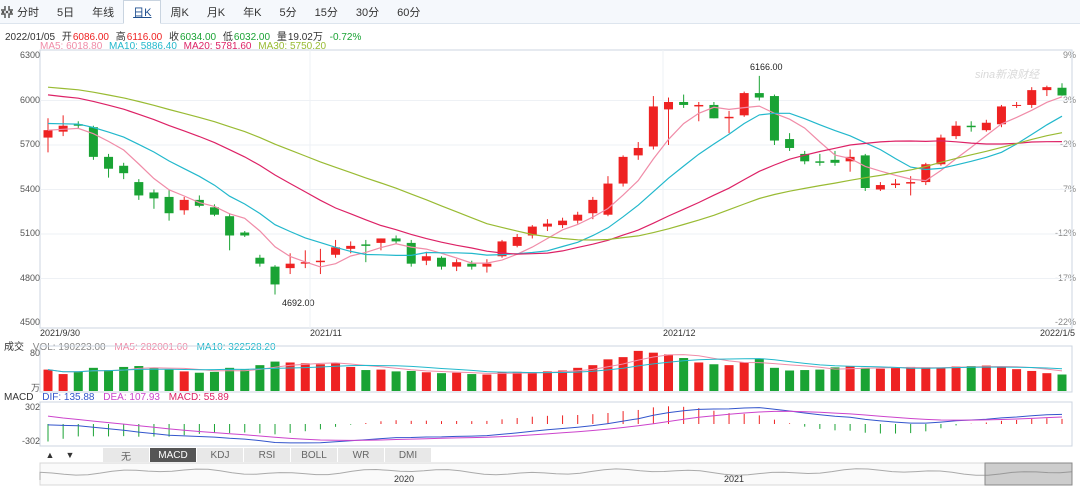 This screenshot has width=1080, height=494. I want to click on more-icon, so click(7, 12).